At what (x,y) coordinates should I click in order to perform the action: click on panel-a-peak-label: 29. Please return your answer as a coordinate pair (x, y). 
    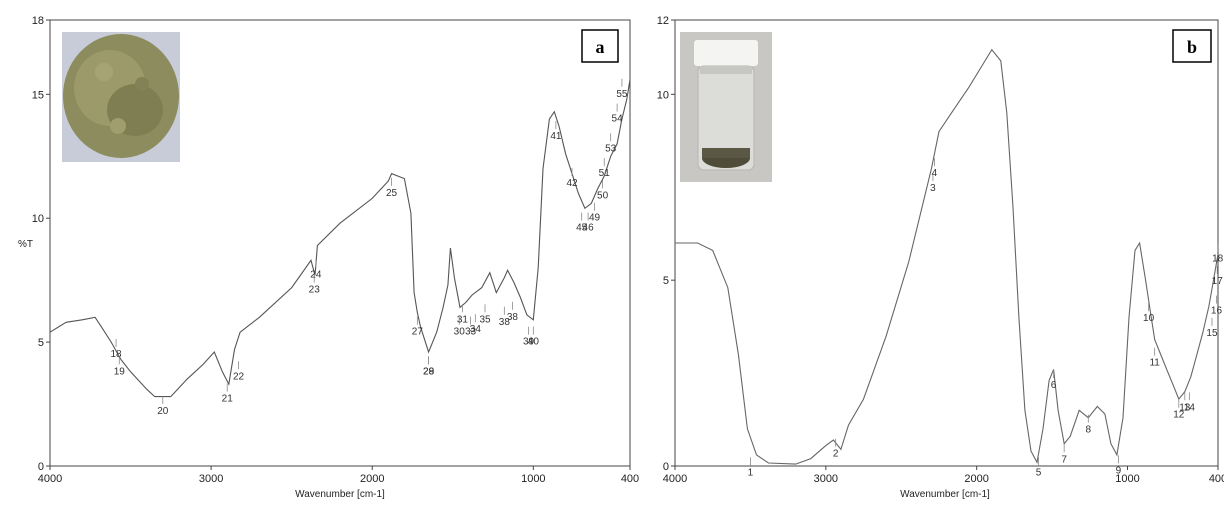
    Looking at the image, I should click on (429, 371).